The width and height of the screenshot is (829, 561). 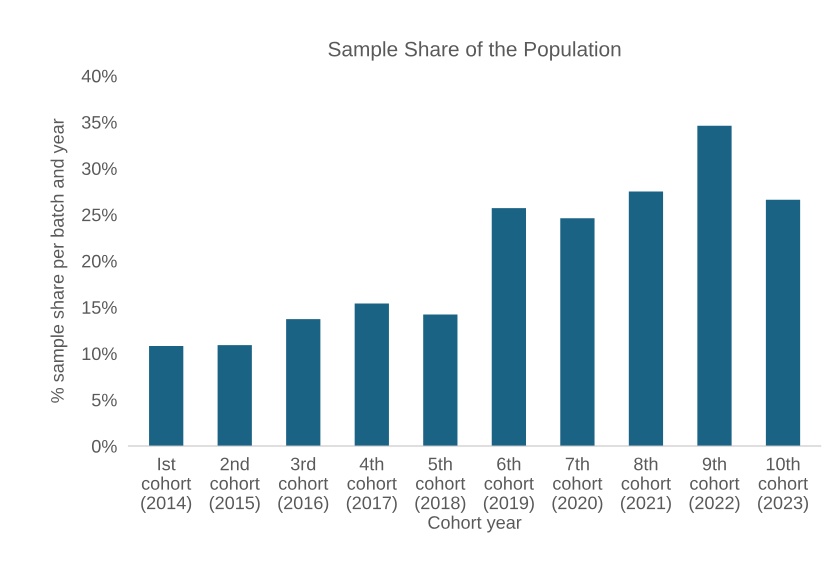 I want to click on y-tick-label: 30%, so click(x=99, y=169).